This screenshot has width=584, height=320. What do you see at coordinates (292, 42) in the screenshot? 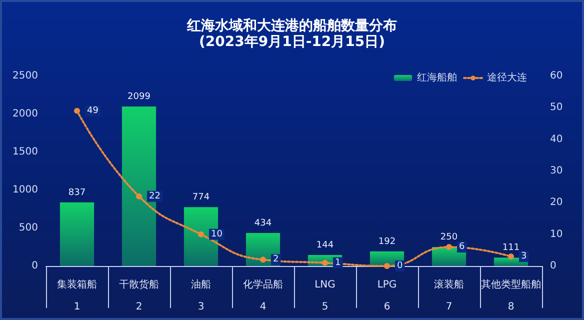
I see `chart-subtitle: (2023年9月1日-12月15日)` at bounding box center [292, 42].